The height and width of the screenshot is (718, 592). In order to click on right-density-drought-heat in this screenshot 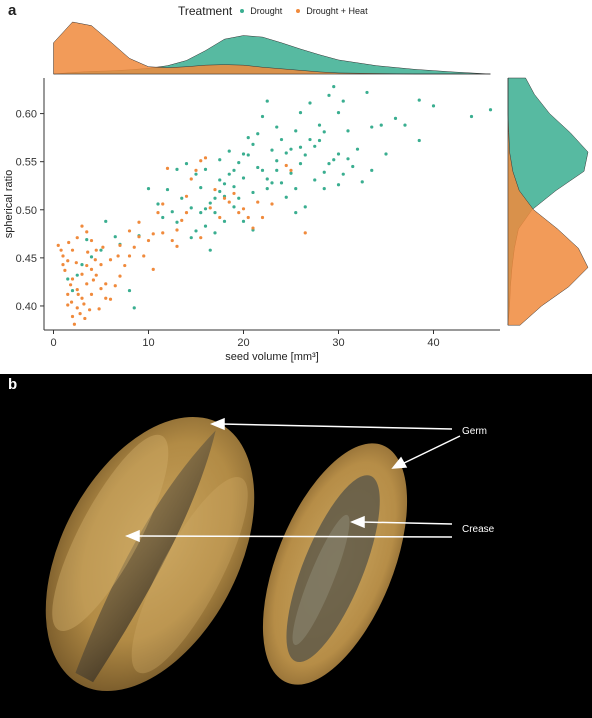, I will do `click(548, 202)`.